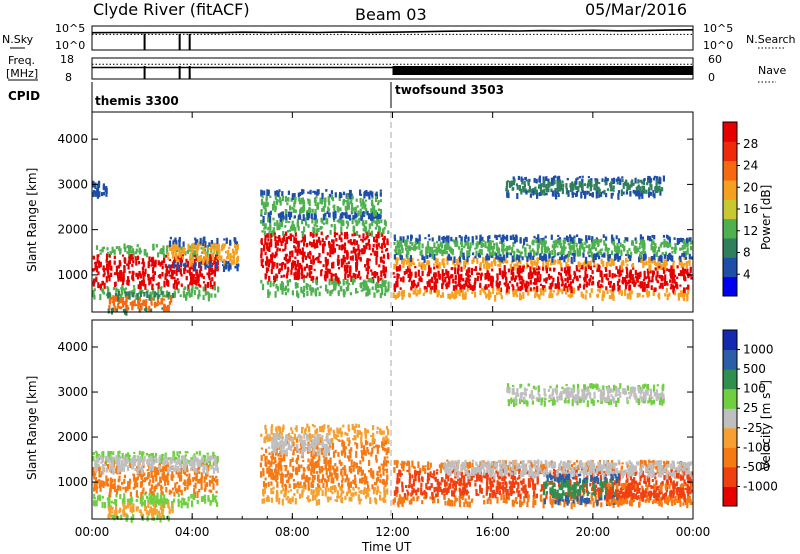 The height and width of the screenshot is (554, 800). I want to click on power-colorbar-label: Power [dB], so click(766, 217).